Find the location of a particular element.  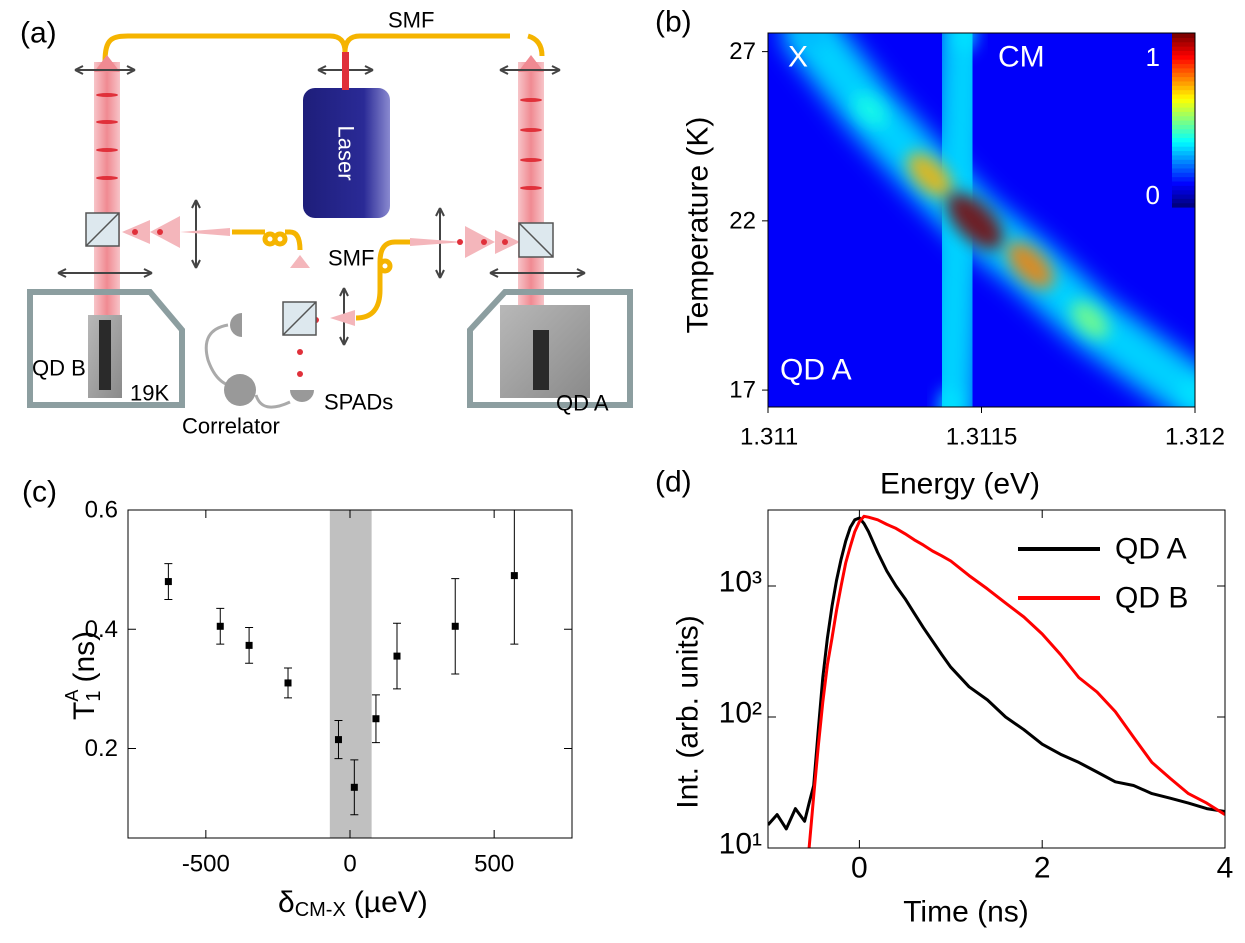

plot is located at coordinates (341, 674).